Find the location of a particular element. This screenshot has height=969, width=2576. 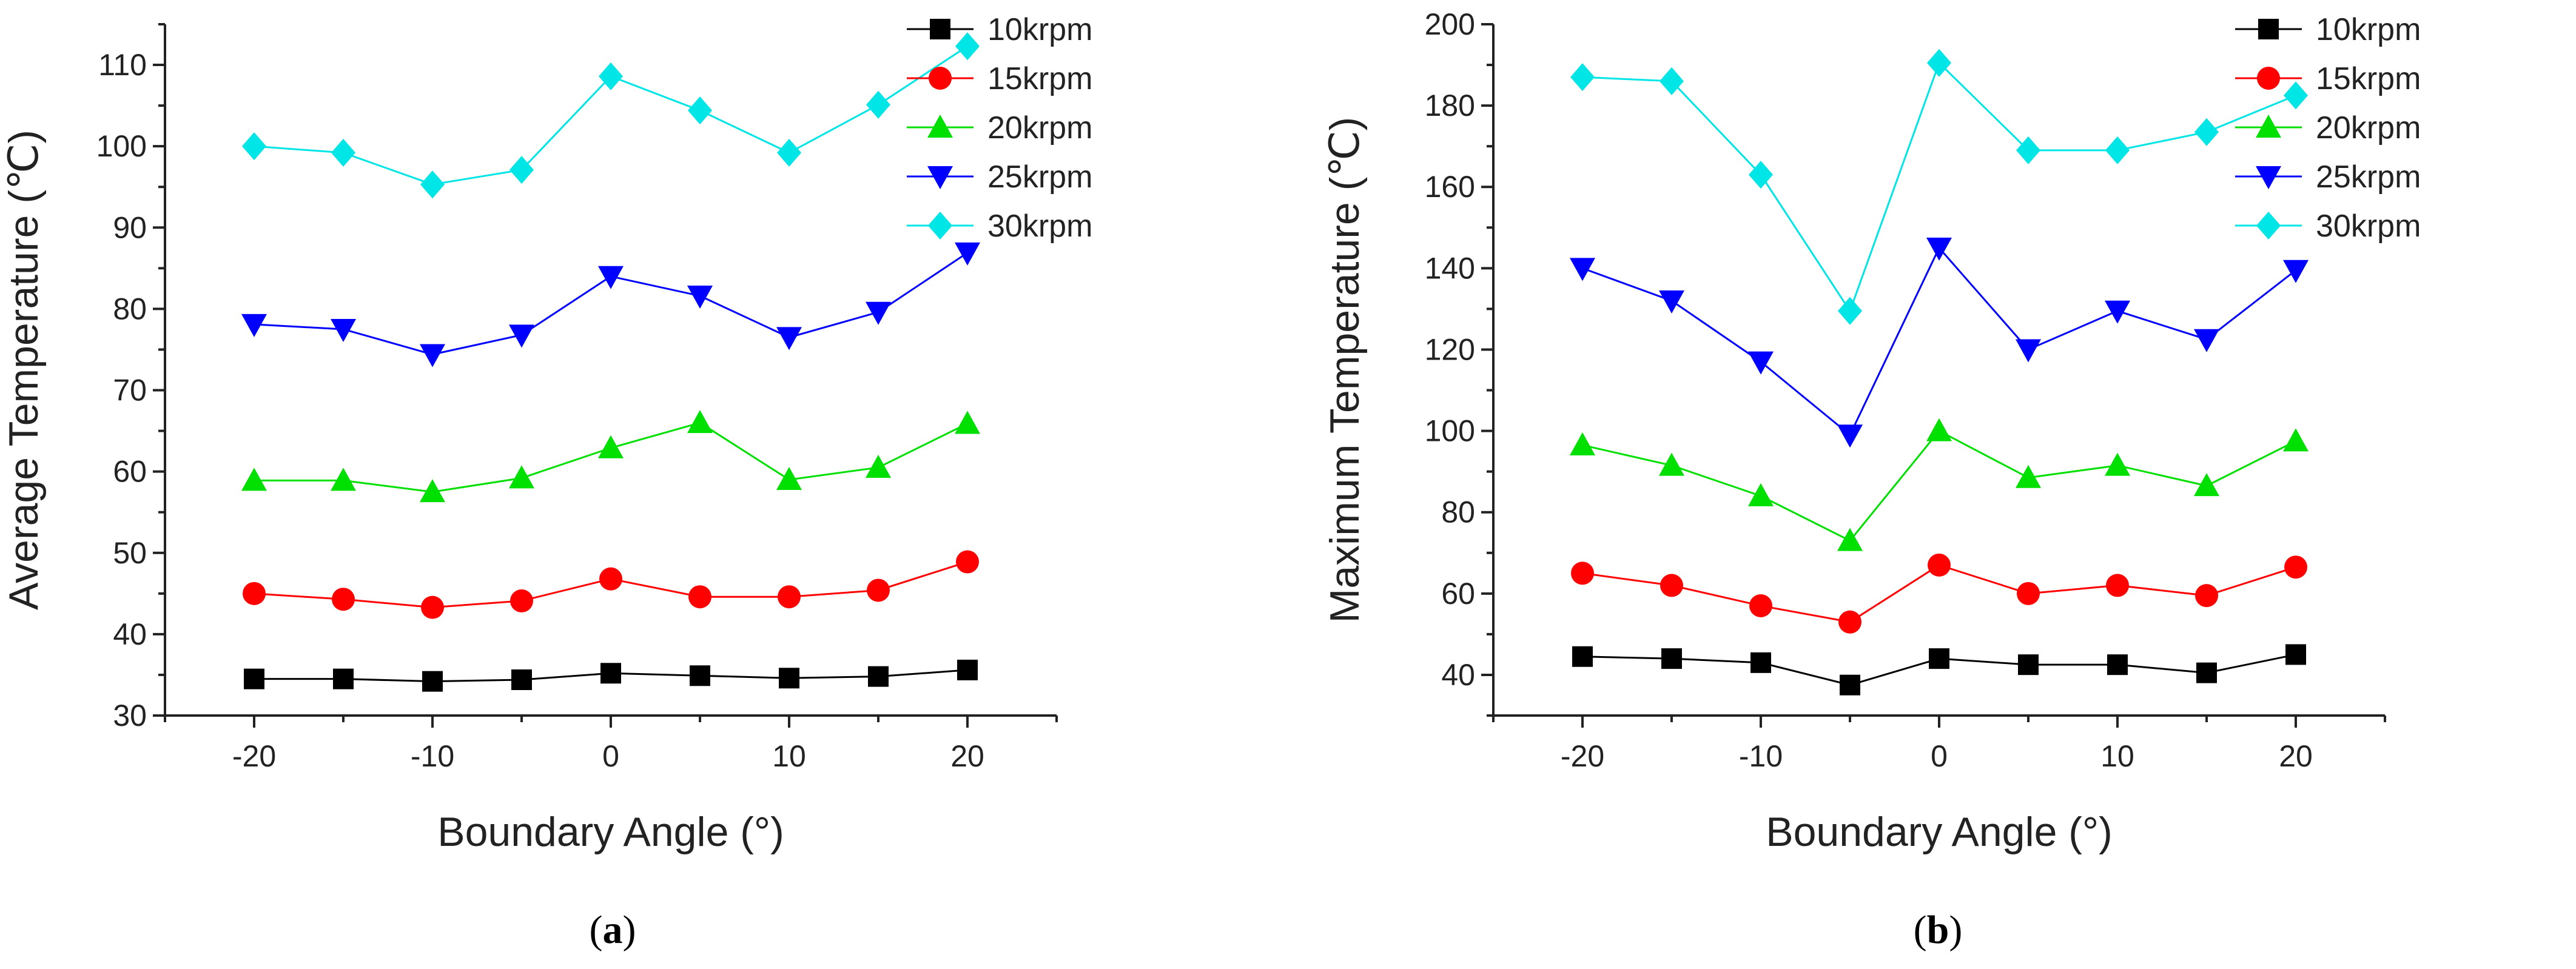

panel-caption: (b) is located at coordinates (1938, 930).